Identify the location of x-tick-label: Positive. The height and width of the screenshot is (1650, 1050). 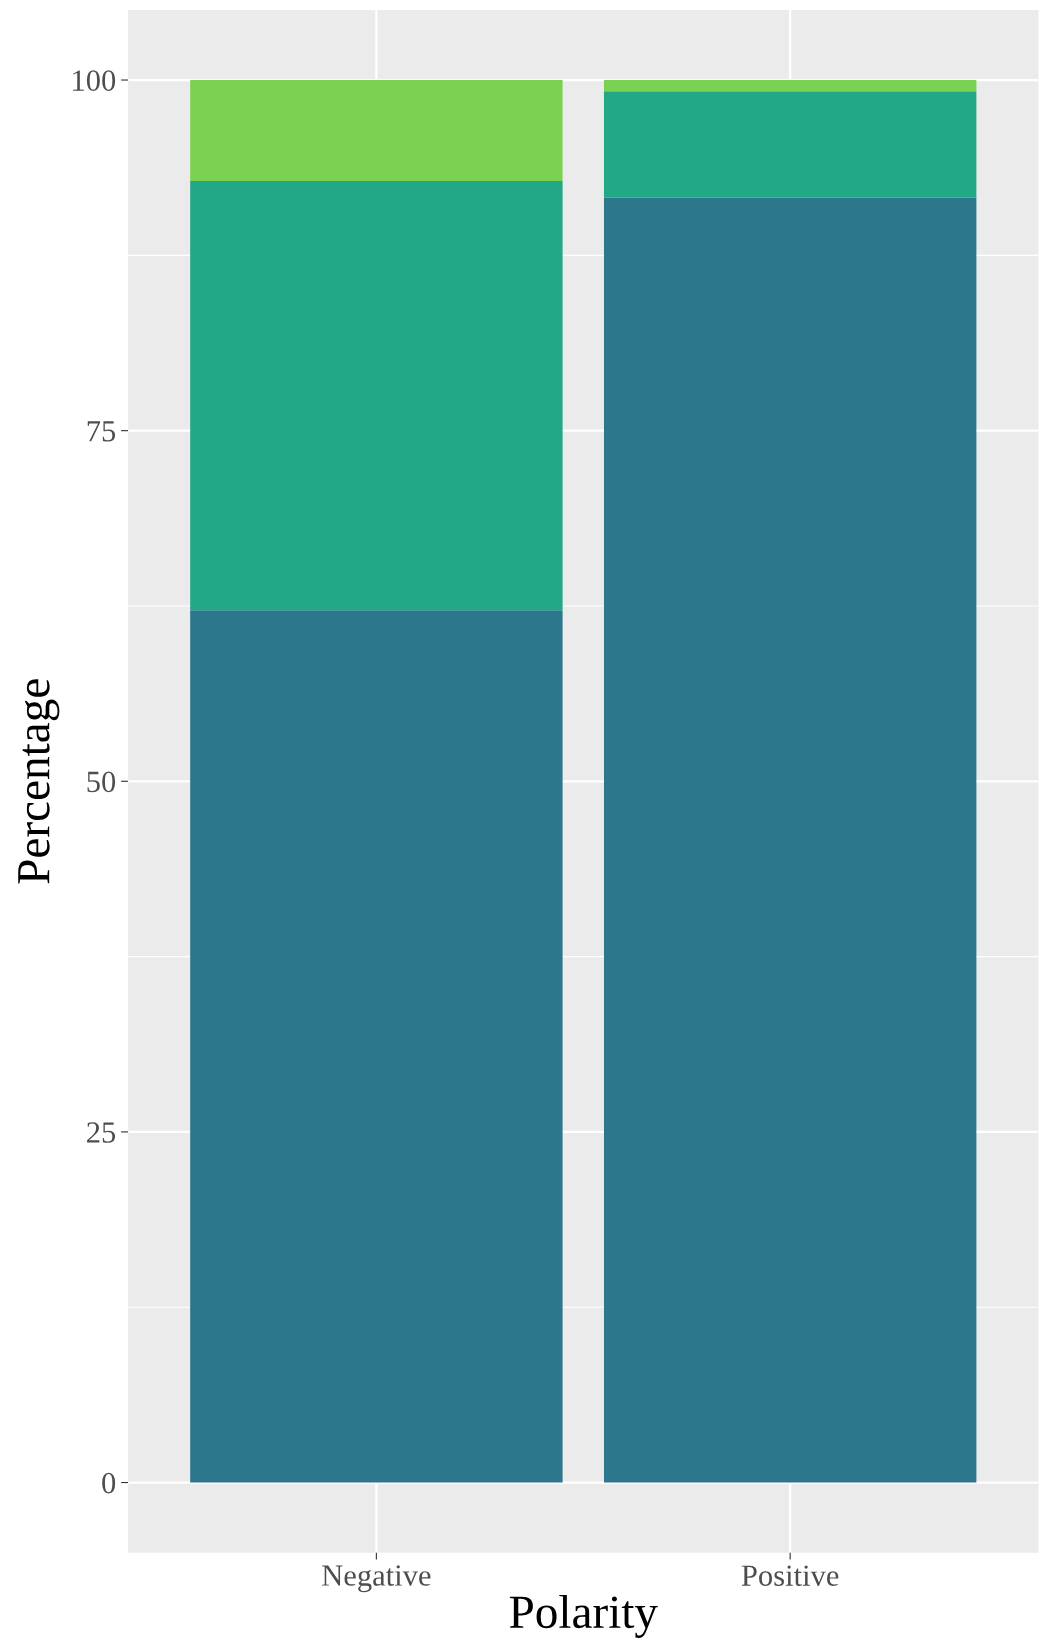
(790, 1575).